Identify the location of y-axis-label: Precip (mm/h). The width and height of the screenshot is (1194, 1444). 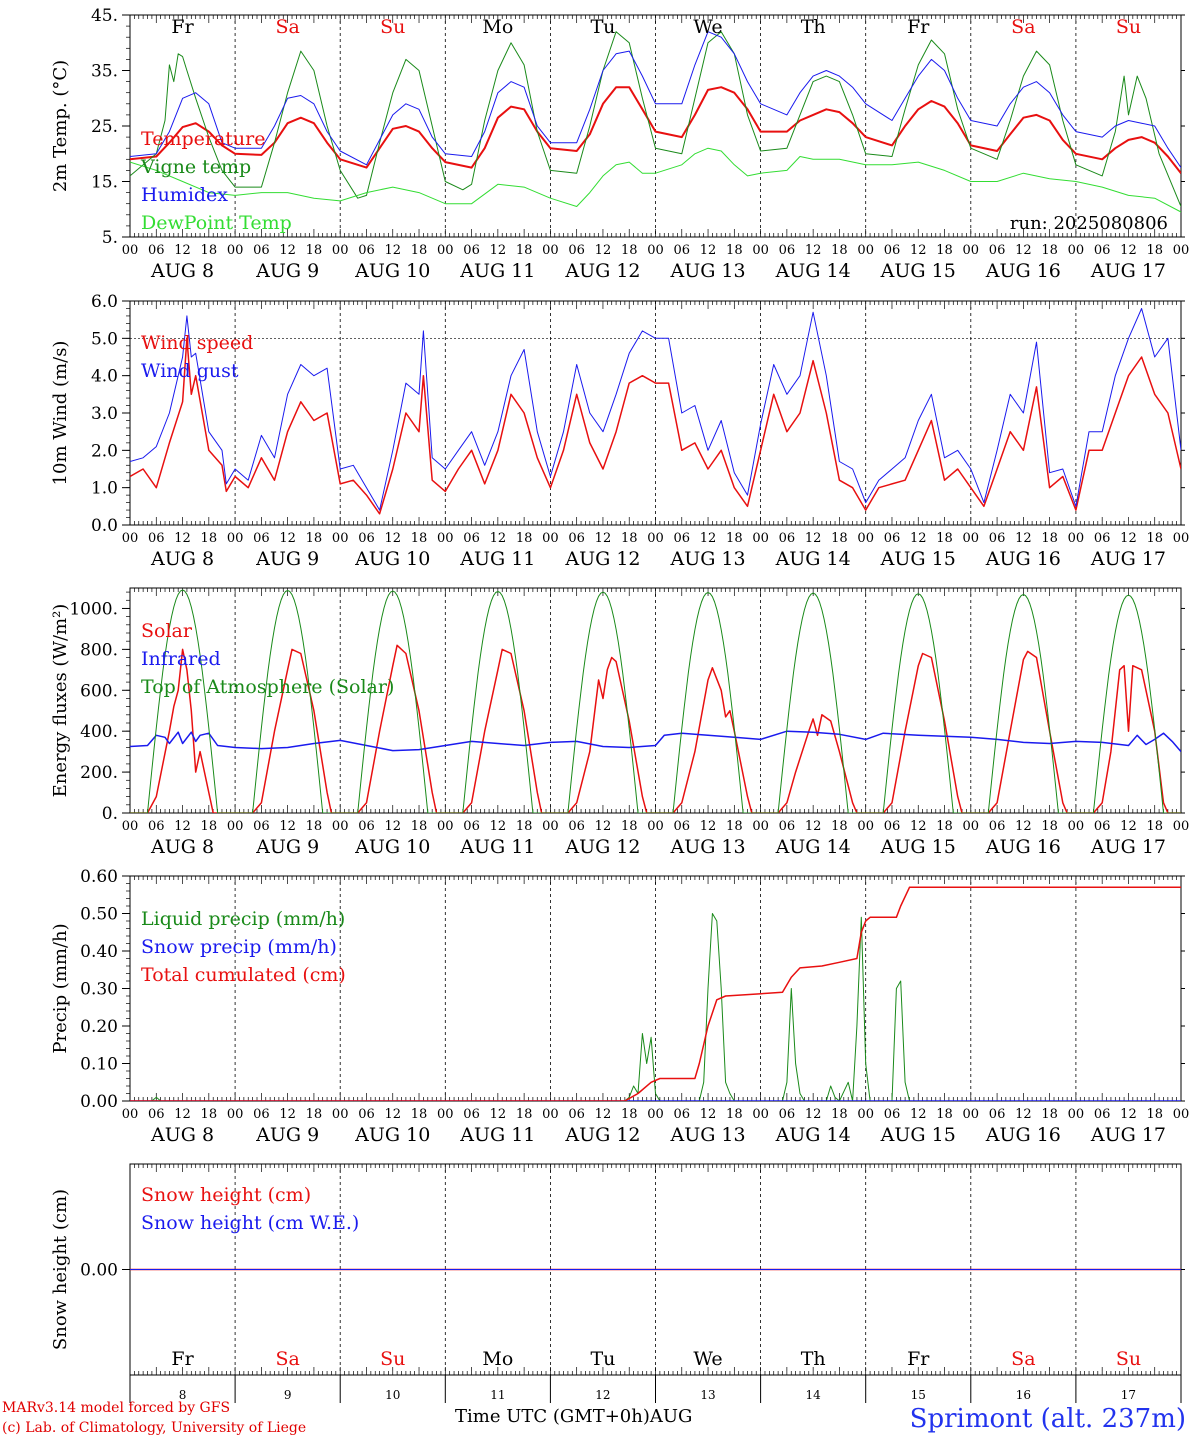
(60, 988).